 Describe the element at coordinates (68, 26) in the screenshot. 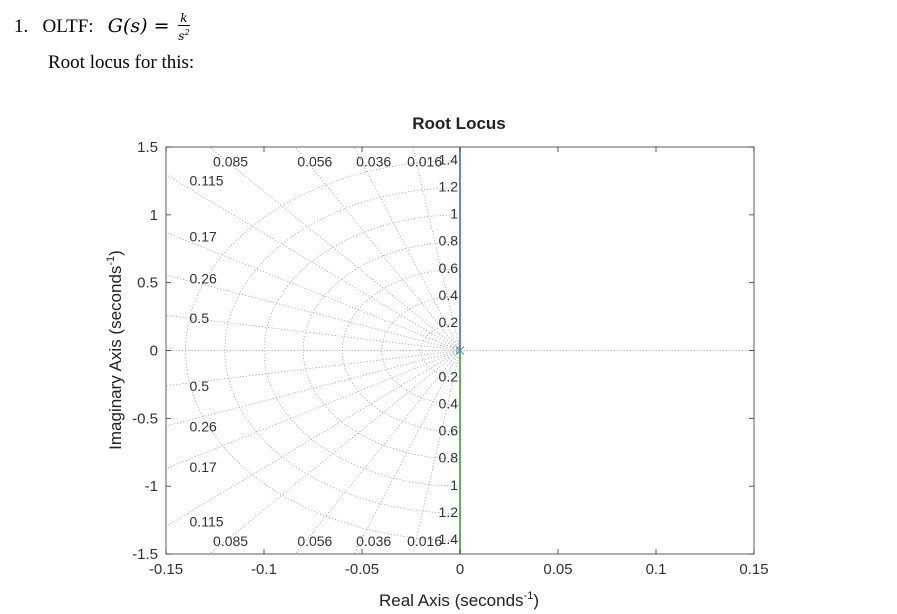

I see `problem-label: OLTF:` at that location.